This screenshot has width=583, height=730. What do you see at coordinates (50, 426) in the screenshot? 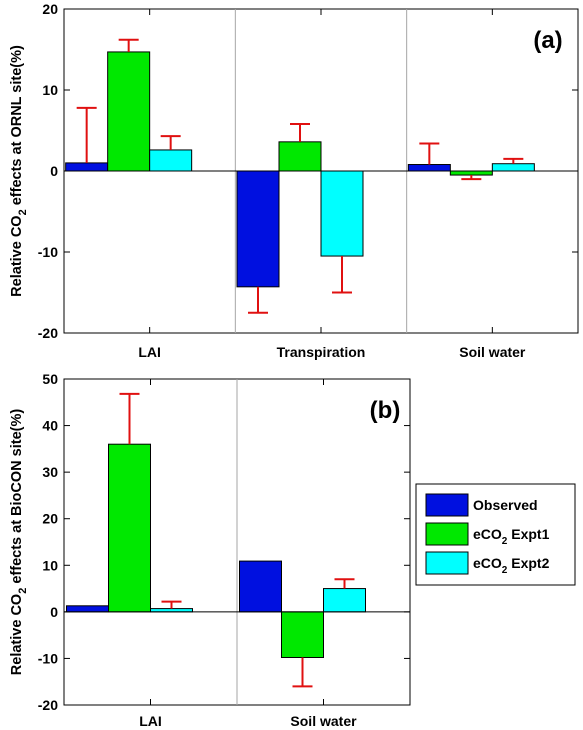
I see `y-tick-label: 40` at bounding box center [50, 426].